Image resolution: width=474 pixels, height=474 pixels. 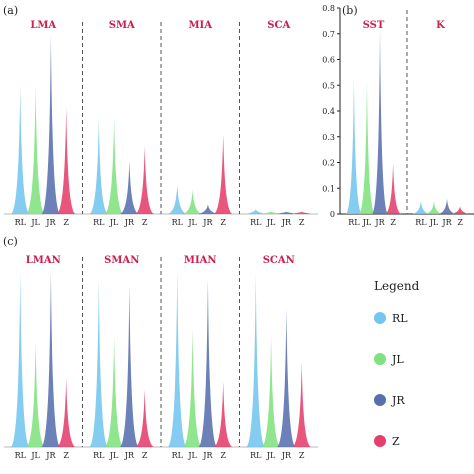 I want to click on legend-label: RL, so click(x=400, y=318).